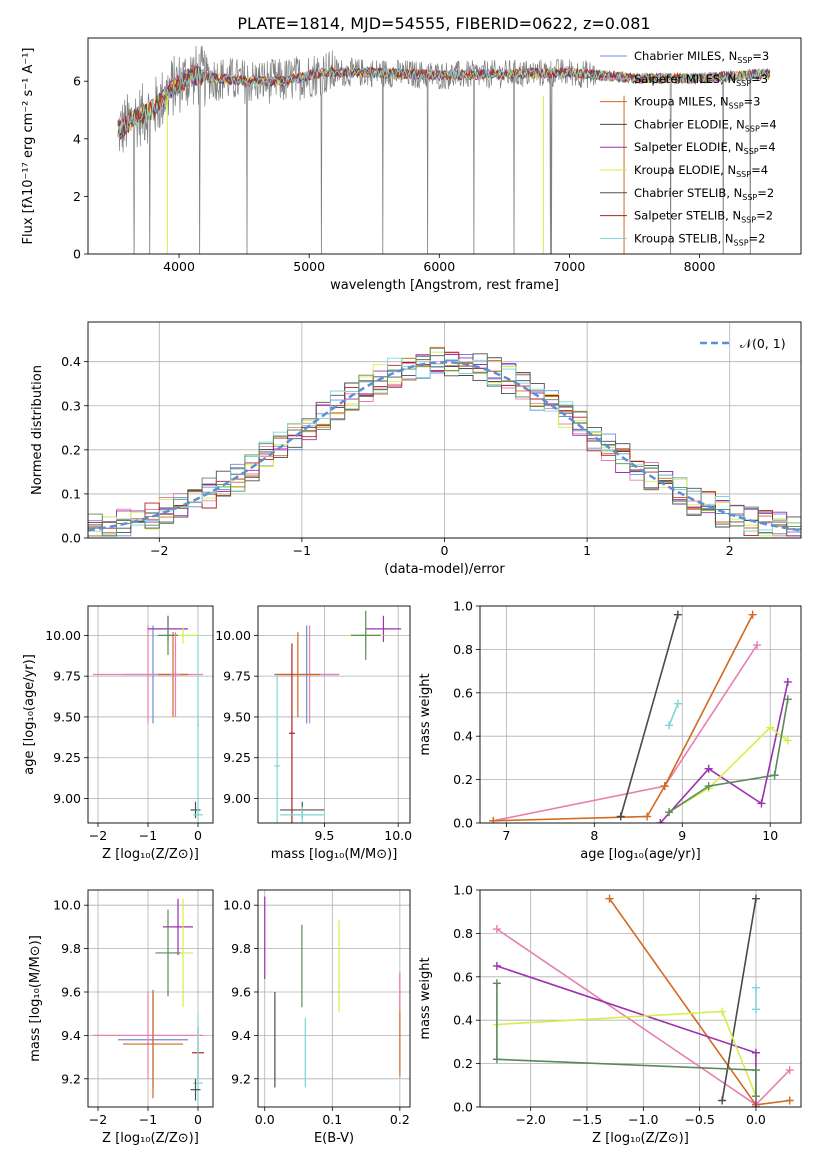 Image resolution: width=819 pixels, height=1170 pixels. Describe the element at coordinates (699, 1119) in the screenshot. I see `x-tick-label: −0.5` at that location.